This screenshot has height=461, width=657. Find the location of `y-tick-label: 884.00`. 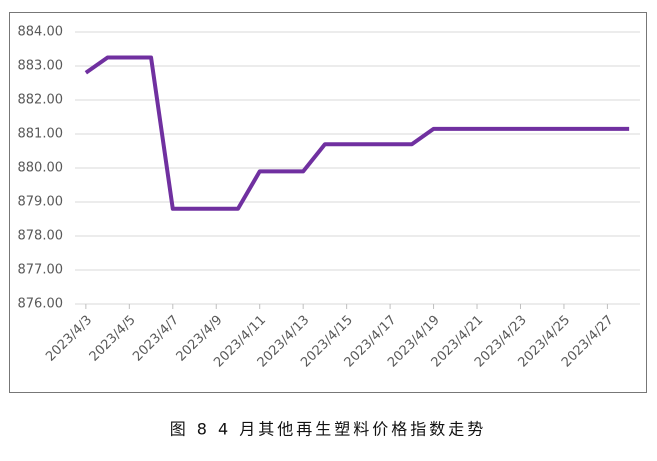

y-tick-label: 884.00 is located at coordinates (41, 32).